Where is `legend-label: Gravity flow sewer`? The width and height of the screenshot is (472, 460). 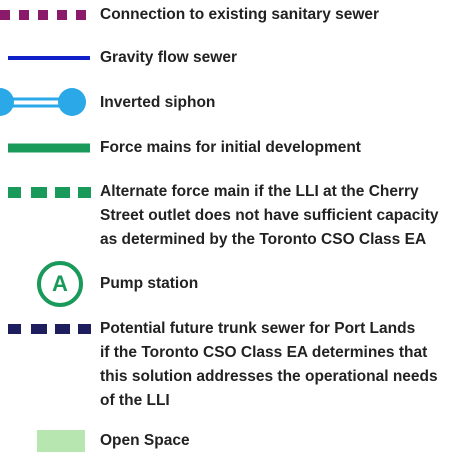 legend-label: Gravity flow sewer is located at coordinates (168, 57).